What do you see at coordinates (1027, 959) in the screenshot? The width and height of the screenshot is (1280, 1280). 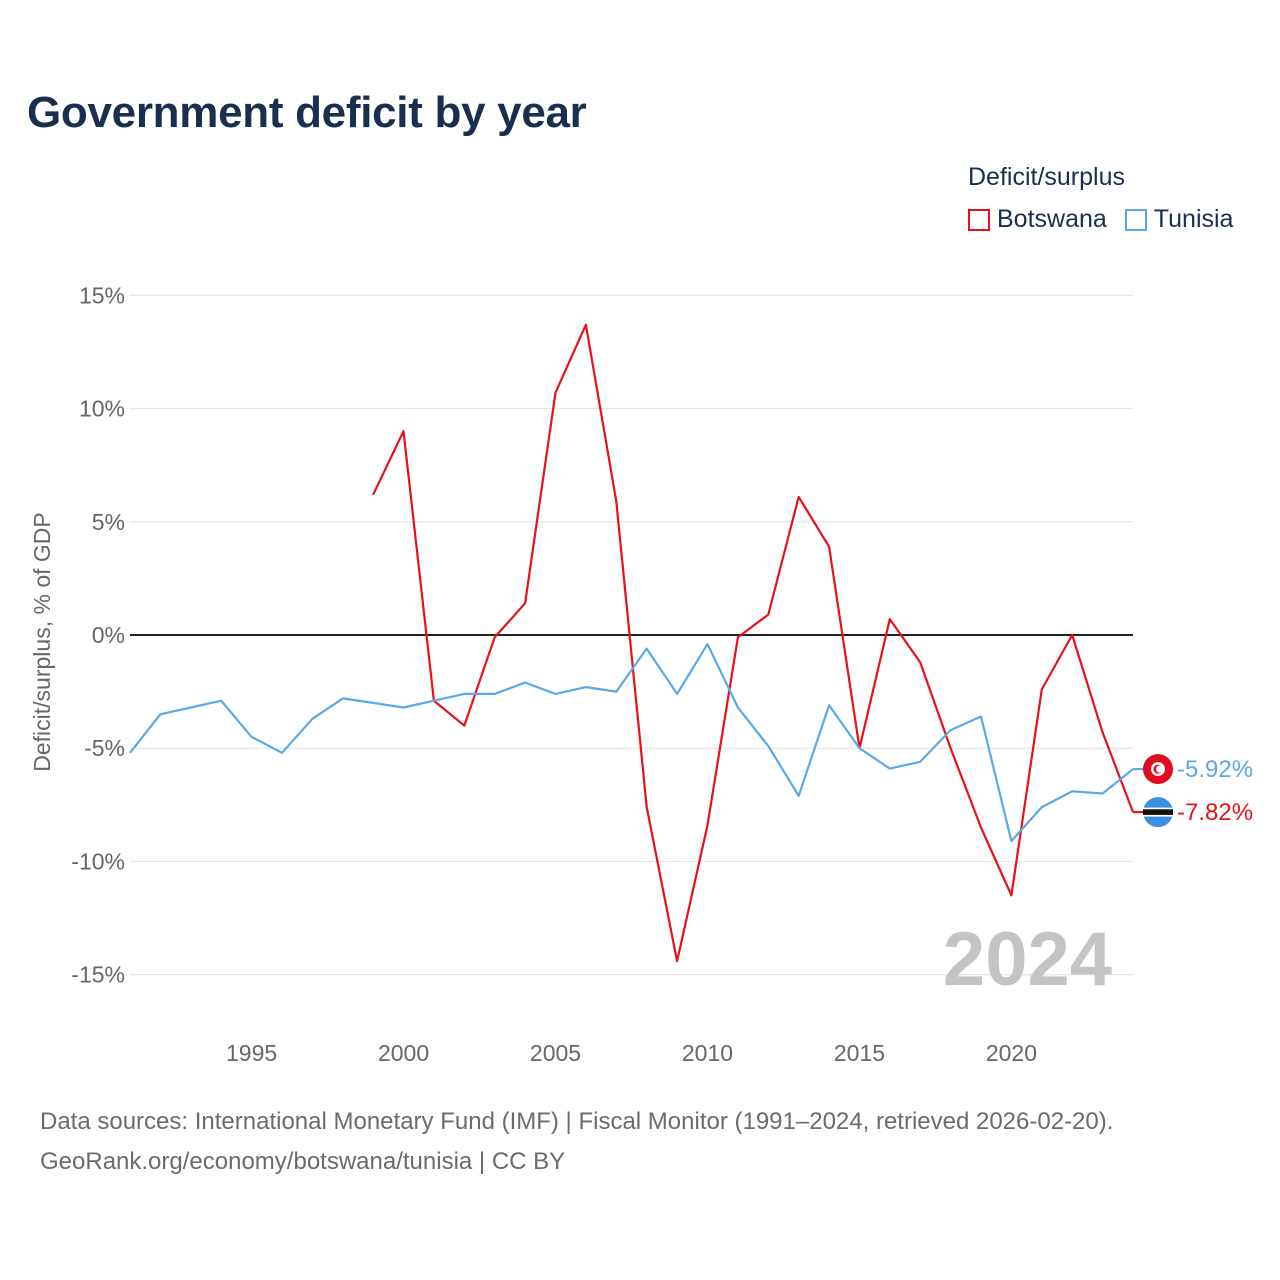 I see `year-watermark: 2024` at bounding box center [1027, 959].